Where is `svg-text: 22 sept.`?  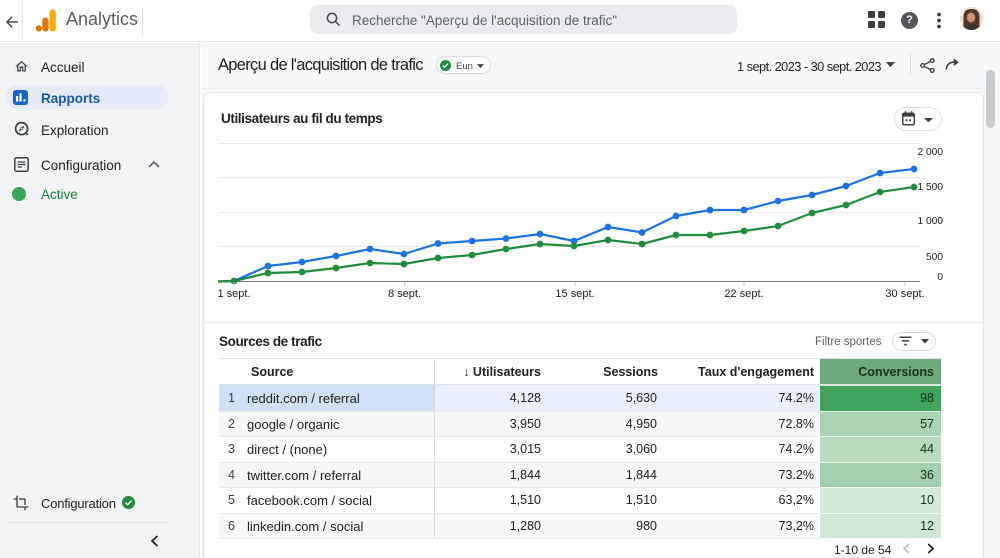 svg-text: 22 sept. is located at coordinates (743, 294).